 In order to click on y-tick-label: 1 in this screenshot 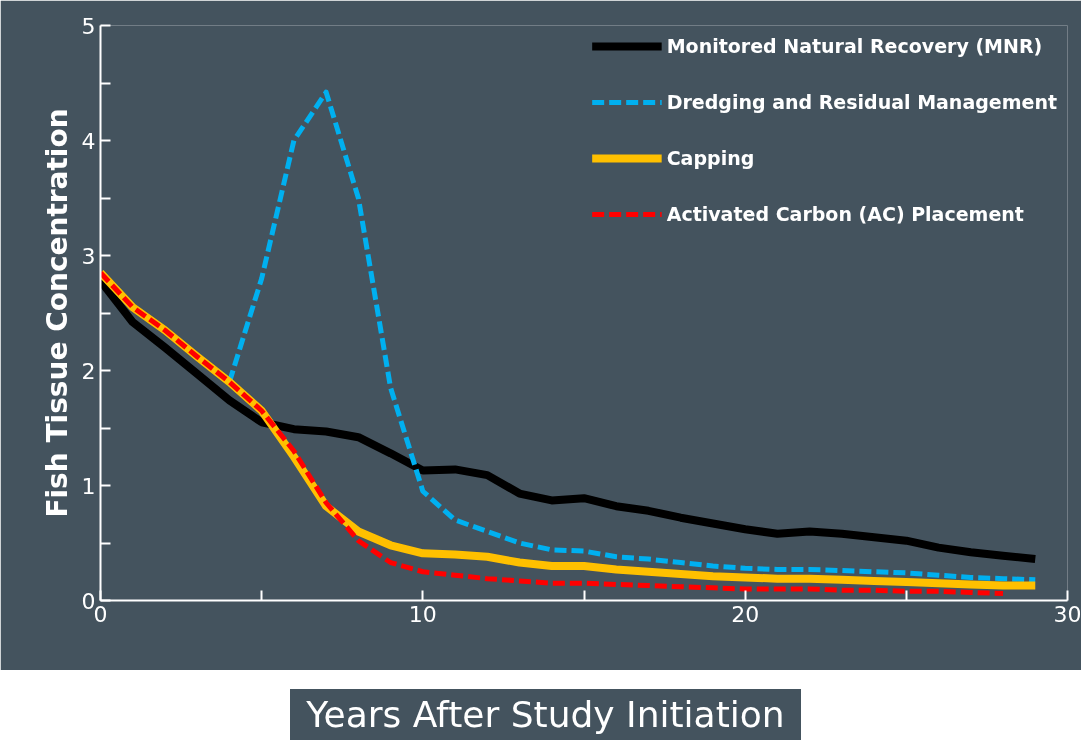, I will do `click(88, 486)`.